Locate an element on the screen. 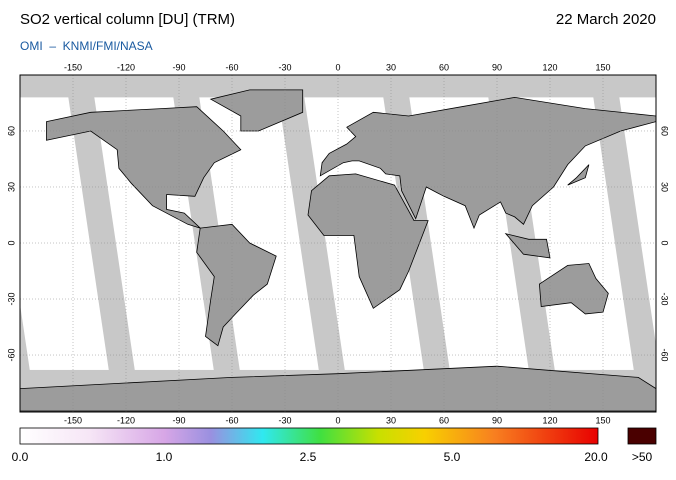 The height and width of the screenshot is (480, 676). title: SO2 vertical column [DU] (TRM) is located at coordinates (127, 19).